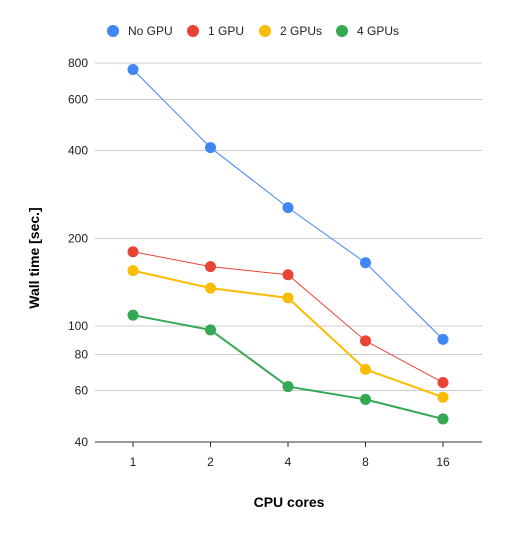  I want to click on y-tick-label: 60, so click(82, 391).